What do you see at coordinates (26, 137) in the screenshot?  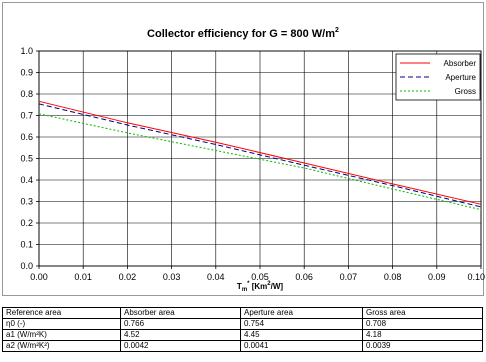 I see `y-tick-label: 0.6` at bounding box center [26, 137].